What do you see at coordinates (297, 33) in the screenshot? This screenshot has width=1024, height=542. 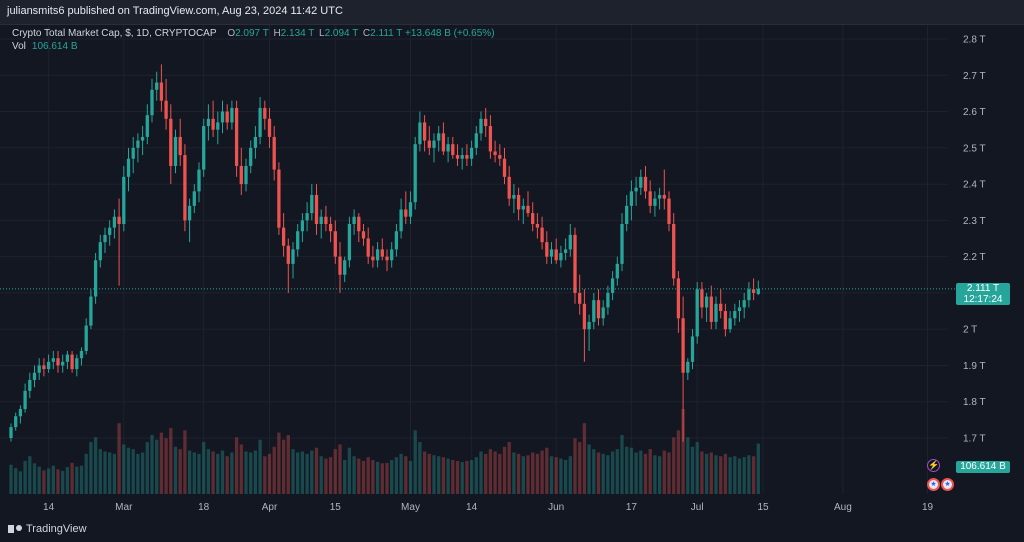 I see `high-value: 2.134 T` at bounding box center [297, 33].